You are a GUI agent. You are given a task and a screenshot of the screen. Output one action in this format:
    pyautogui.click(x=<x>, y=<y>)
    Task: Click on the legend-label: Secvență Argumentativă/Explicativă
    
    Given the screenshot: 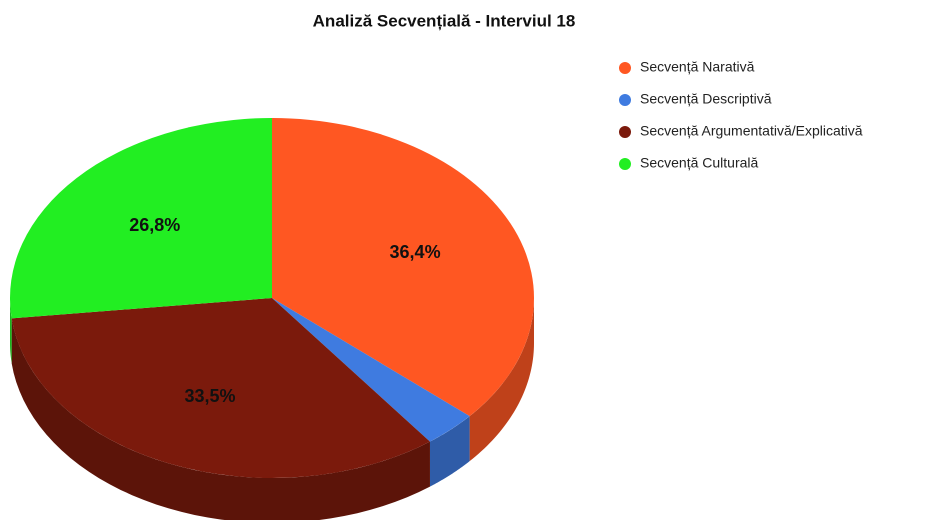 What is the action you would take?
    pyautogui.click(x=751, y=131)
    